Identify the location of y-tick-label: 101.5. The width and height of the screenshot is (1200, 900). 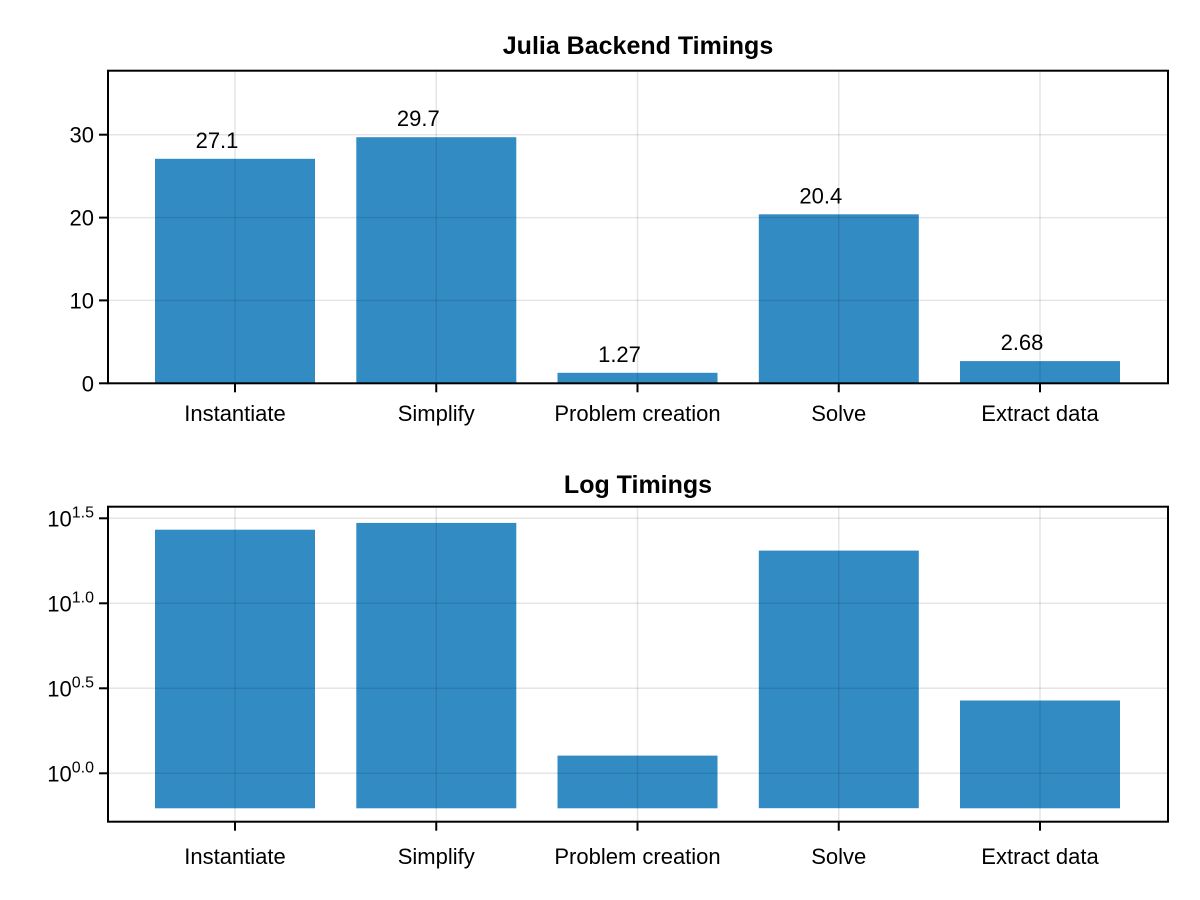
(70, 517).